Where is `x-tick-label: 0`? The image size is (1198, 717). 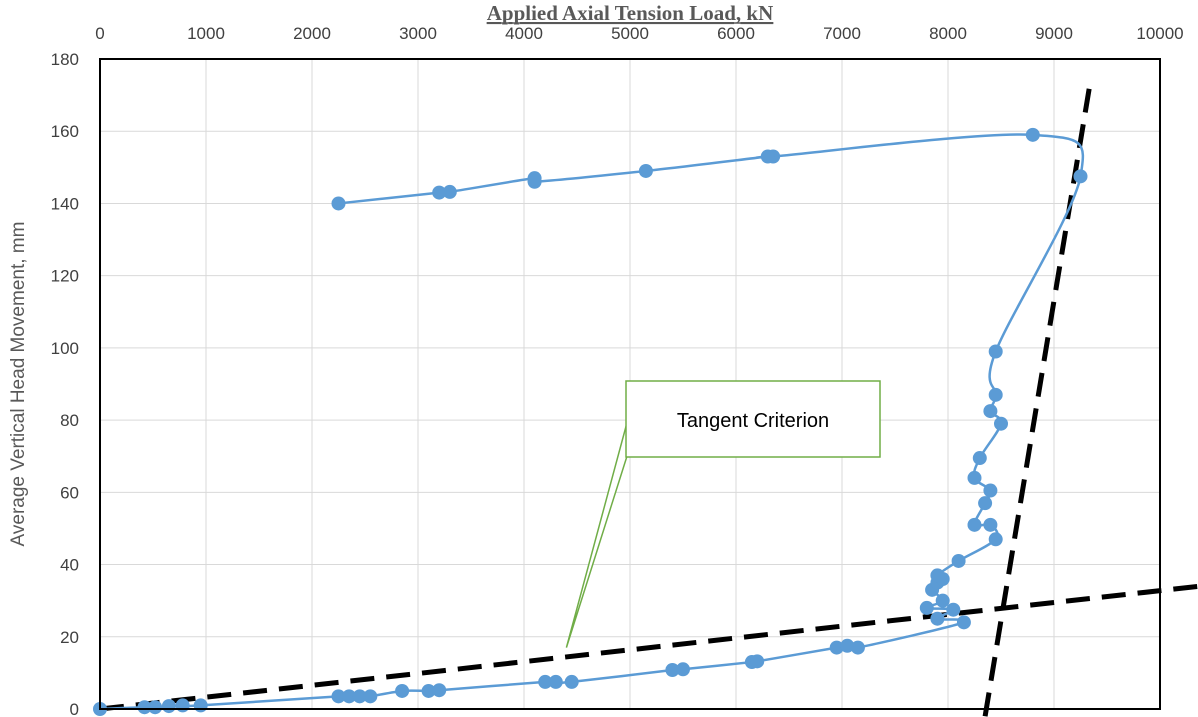
x-tick-label: 0 is located at coordinates (99, 33).